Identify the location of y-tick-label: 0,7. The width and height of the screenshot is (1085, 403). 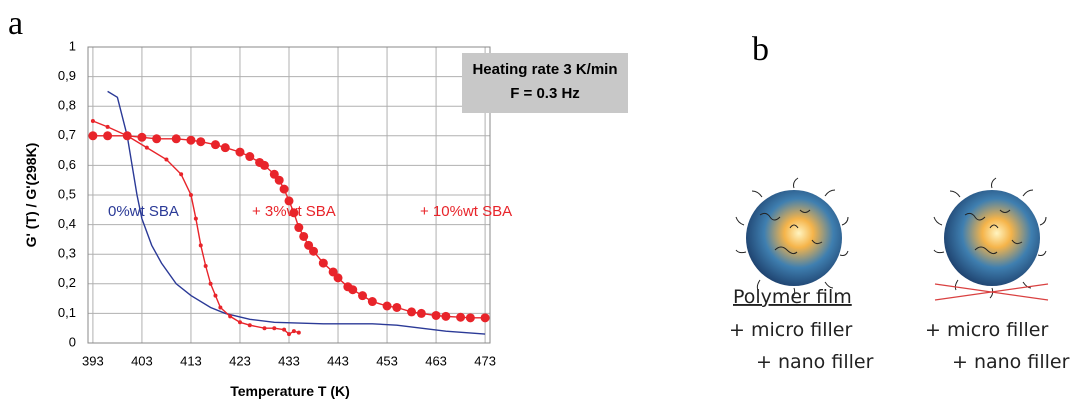
(67, 134).